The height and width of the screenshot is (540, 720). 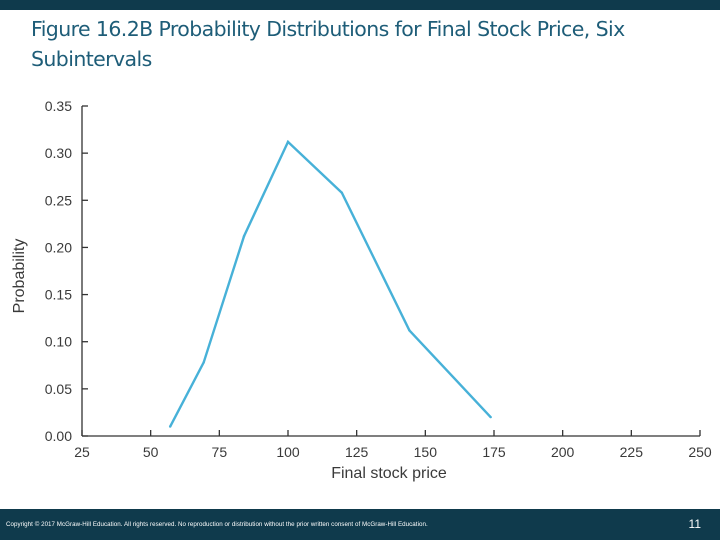 What do you see at coordinates (288, 452) in the screenshot?
I see `x-tick-label: 100` at bounding box center [288, 452].